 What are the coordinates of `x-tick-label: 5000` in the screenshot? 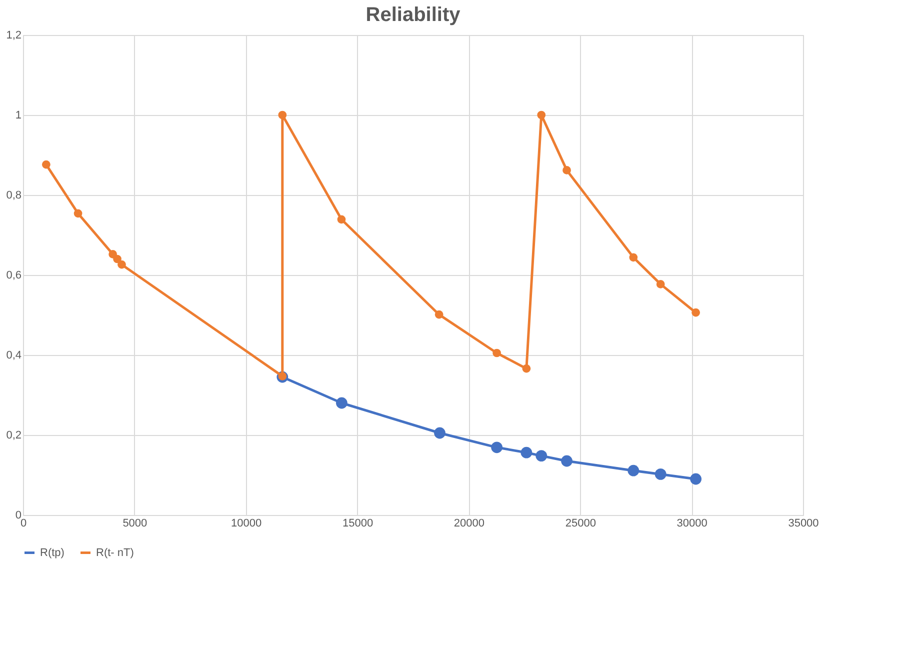 It's located at (135, 524).